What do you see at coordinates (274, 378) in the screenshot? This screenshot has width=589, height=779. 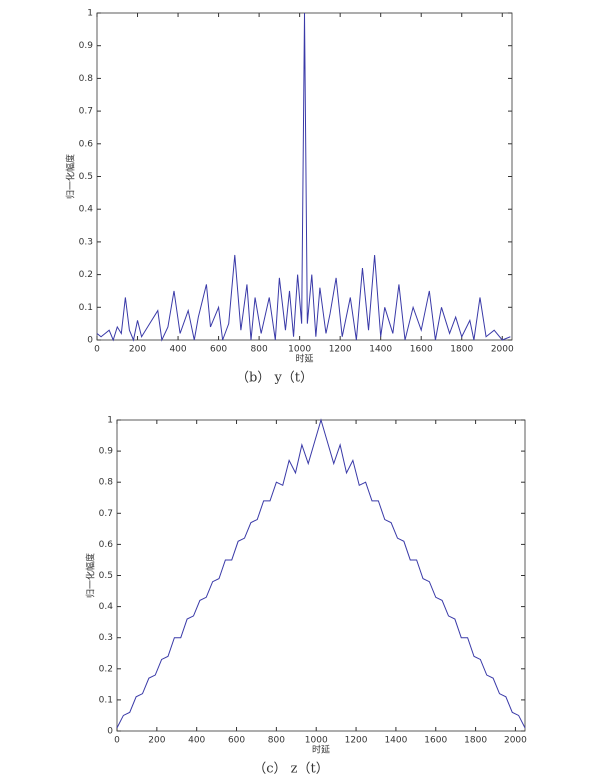 I see `caption: （b） y（t）` at bounding box center [274, 378].